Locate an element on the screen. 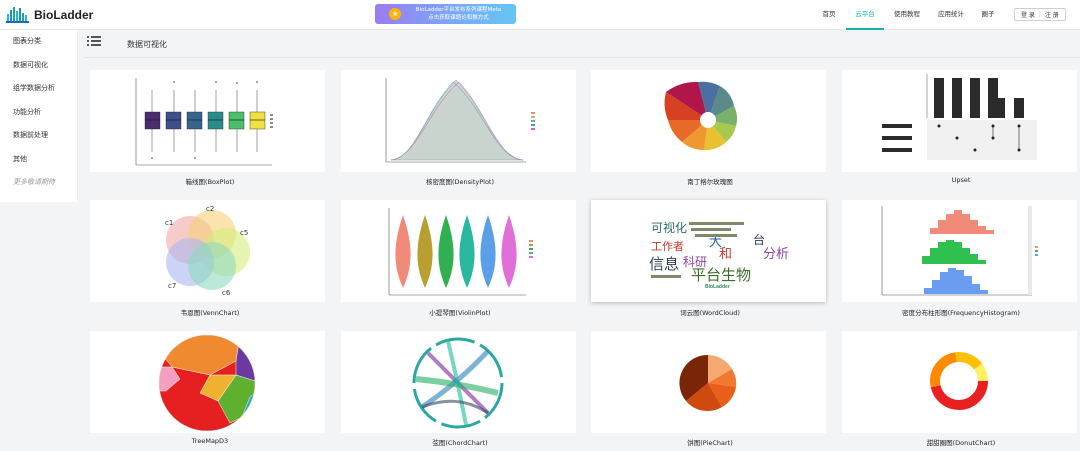  venn-label-c1: c1 is located at coordinates (169, 223).